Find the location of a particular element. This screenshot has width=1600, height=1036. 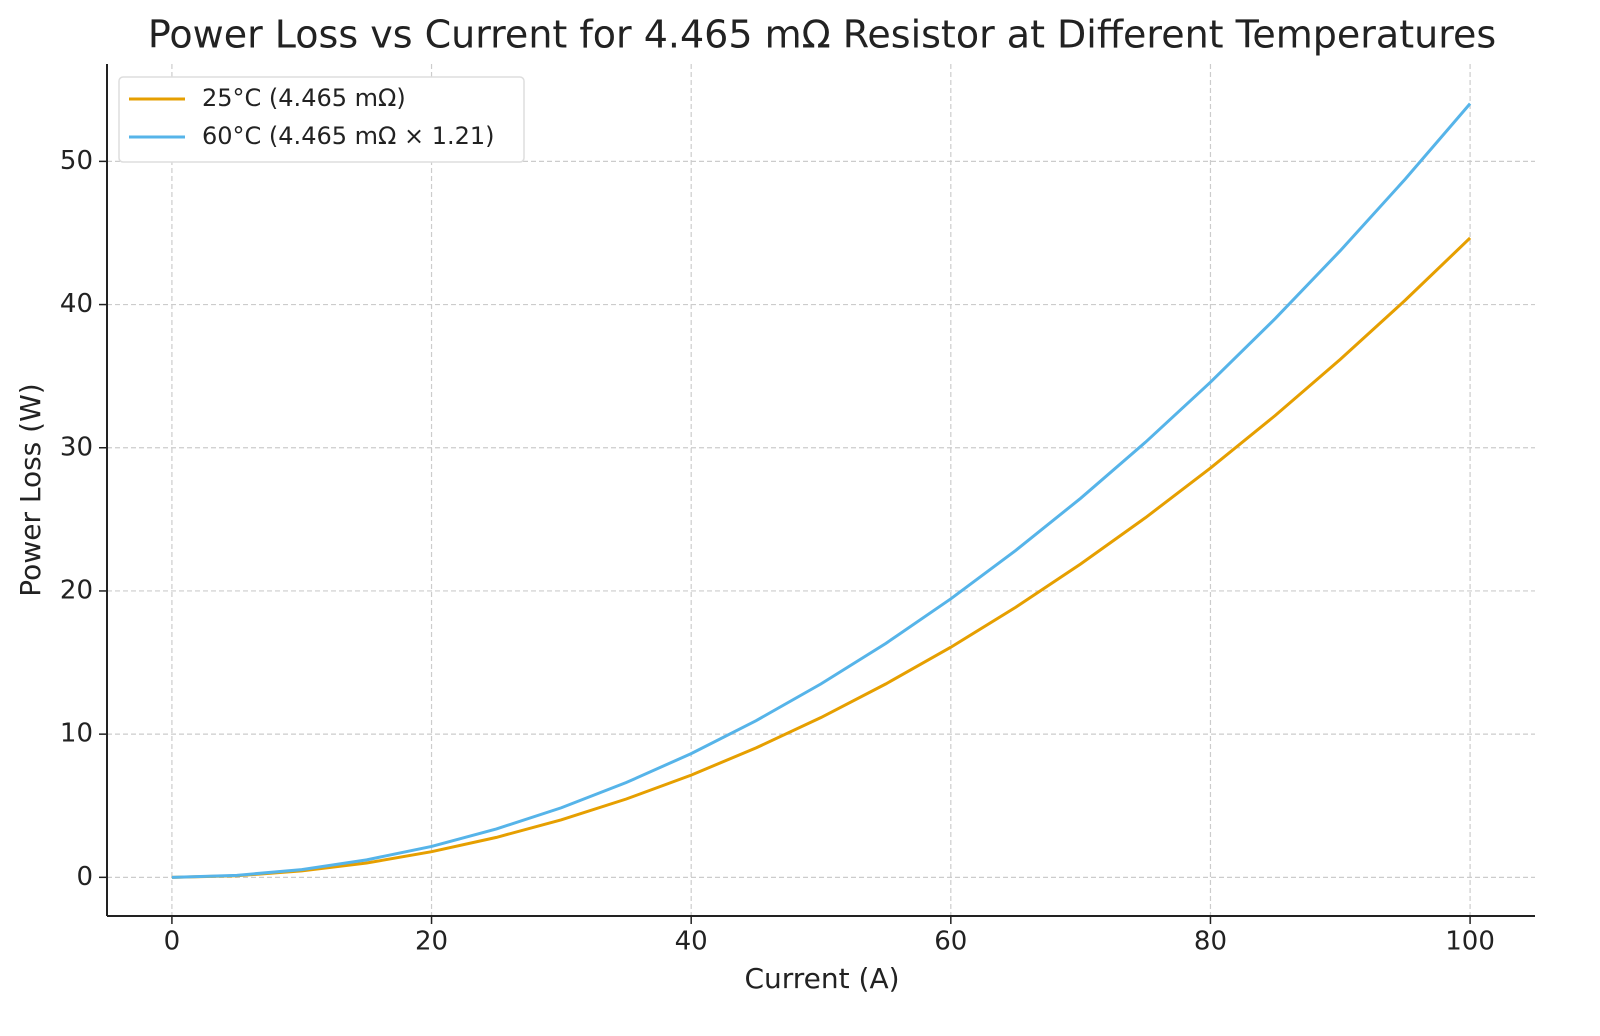

legend-box is located at coordinates (321, 119).